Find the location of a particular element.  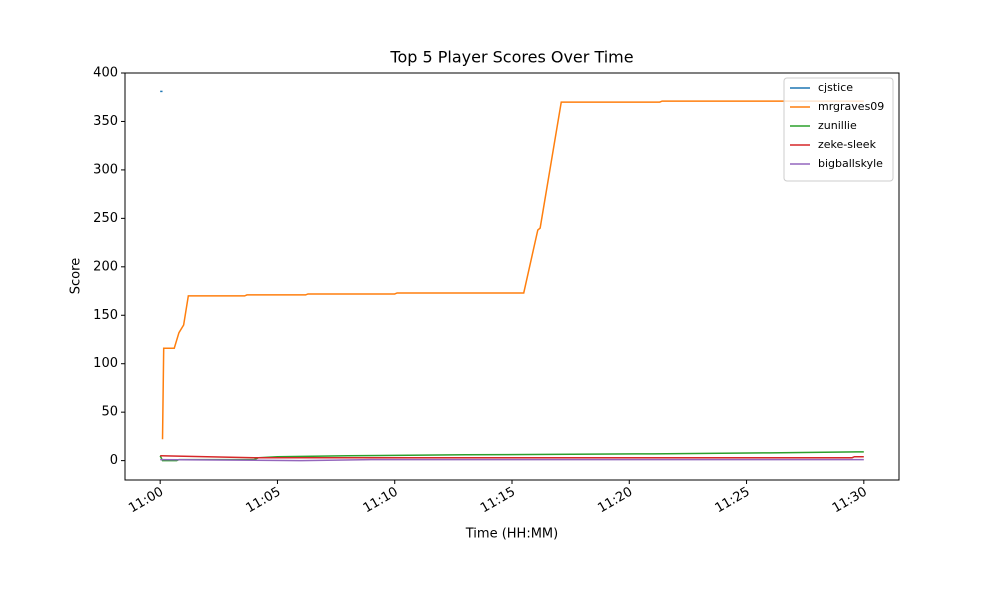

y-tick-label: 100 is located at coordinates (105, 363).